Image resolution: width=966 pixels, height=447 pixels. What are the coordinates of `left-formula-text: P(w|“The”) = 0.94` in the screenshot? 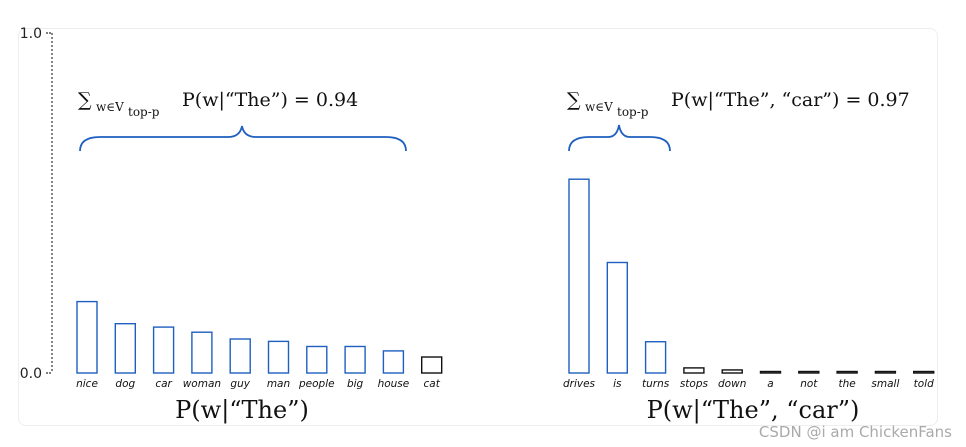 It's located at (270, 100).